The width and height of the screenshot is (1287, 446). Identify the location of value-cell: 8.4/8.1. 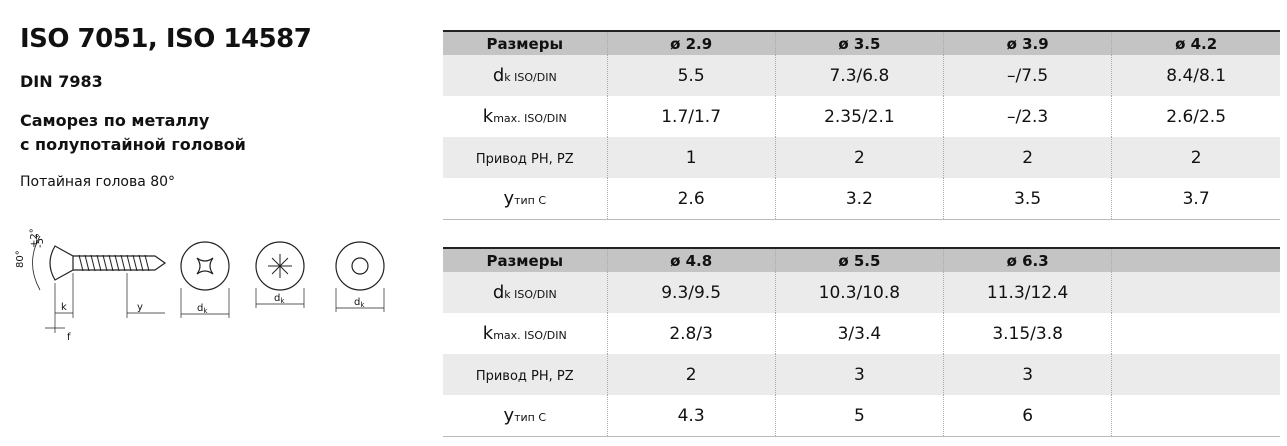
(1195, 75).